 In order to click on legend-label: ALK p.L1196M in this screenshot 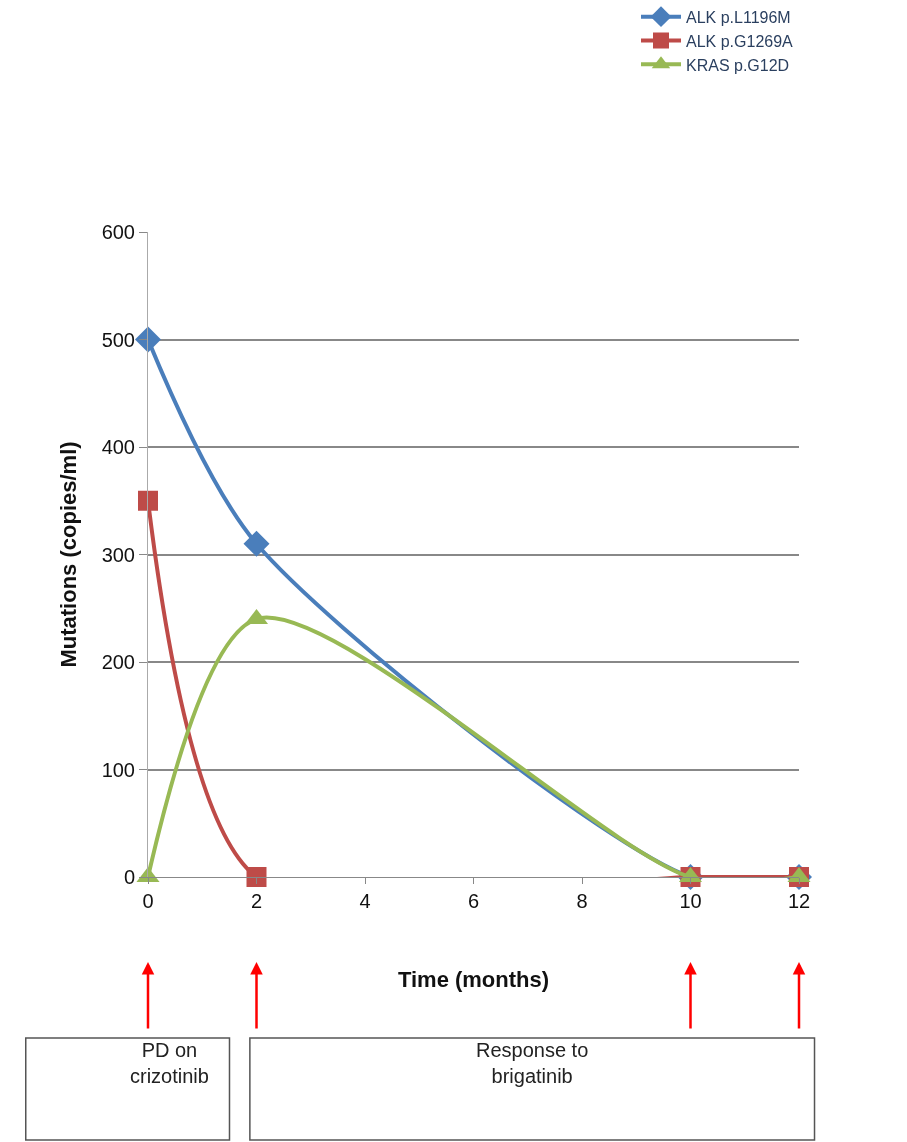, I will do `click(738, 17)`.